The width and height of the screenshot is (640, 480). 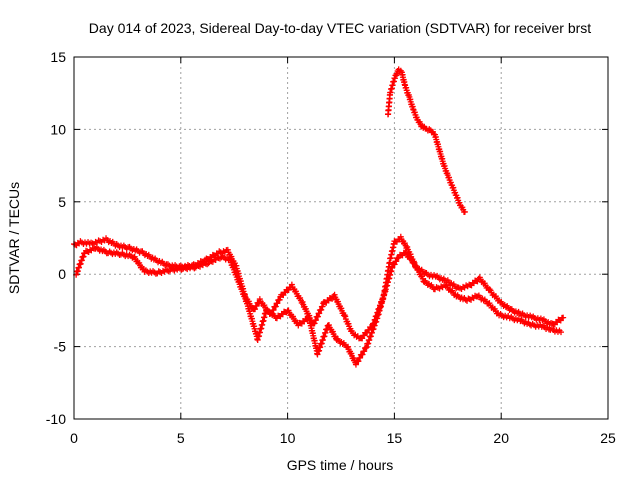 What do you see at coordinates (74, 438) in the screenshot?
I see `x-tick-label: 0` at bounding box center [74, 438].